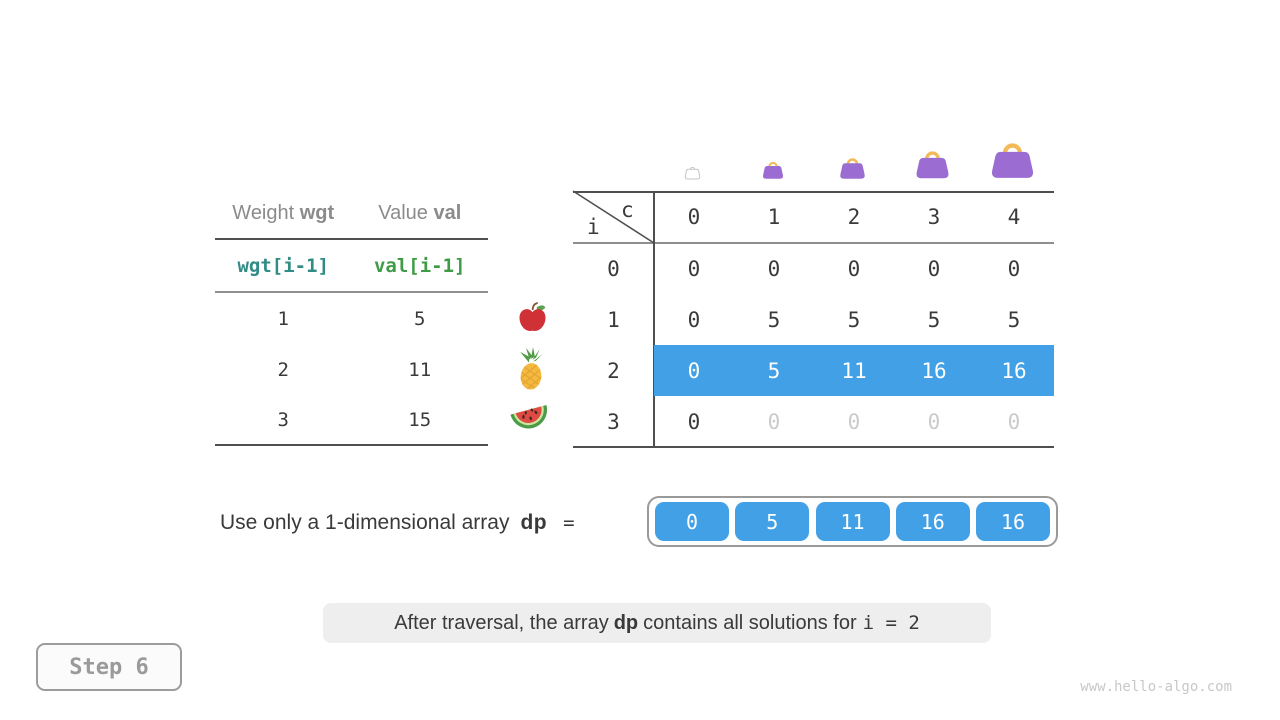 The width and height of the screenshot is (1280, 720). Describe the element at coordinates (613, 370) in the screenshot. I see `dp-row-label: 2` at that location.